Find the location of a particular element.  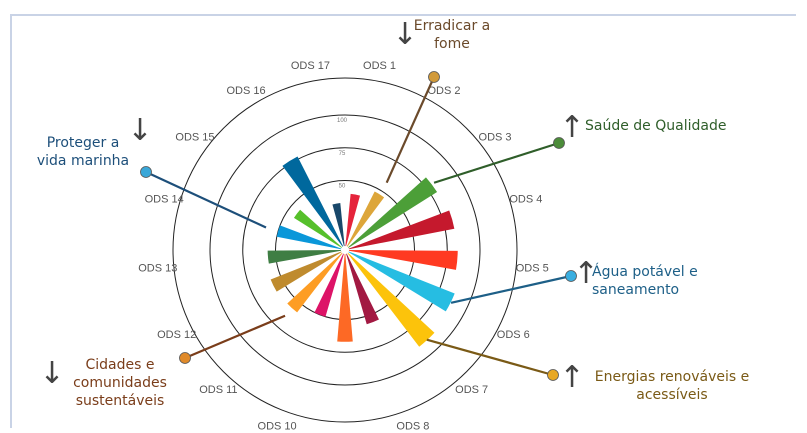

radial-tick-label: 50 is located at coordinates (342, 187).